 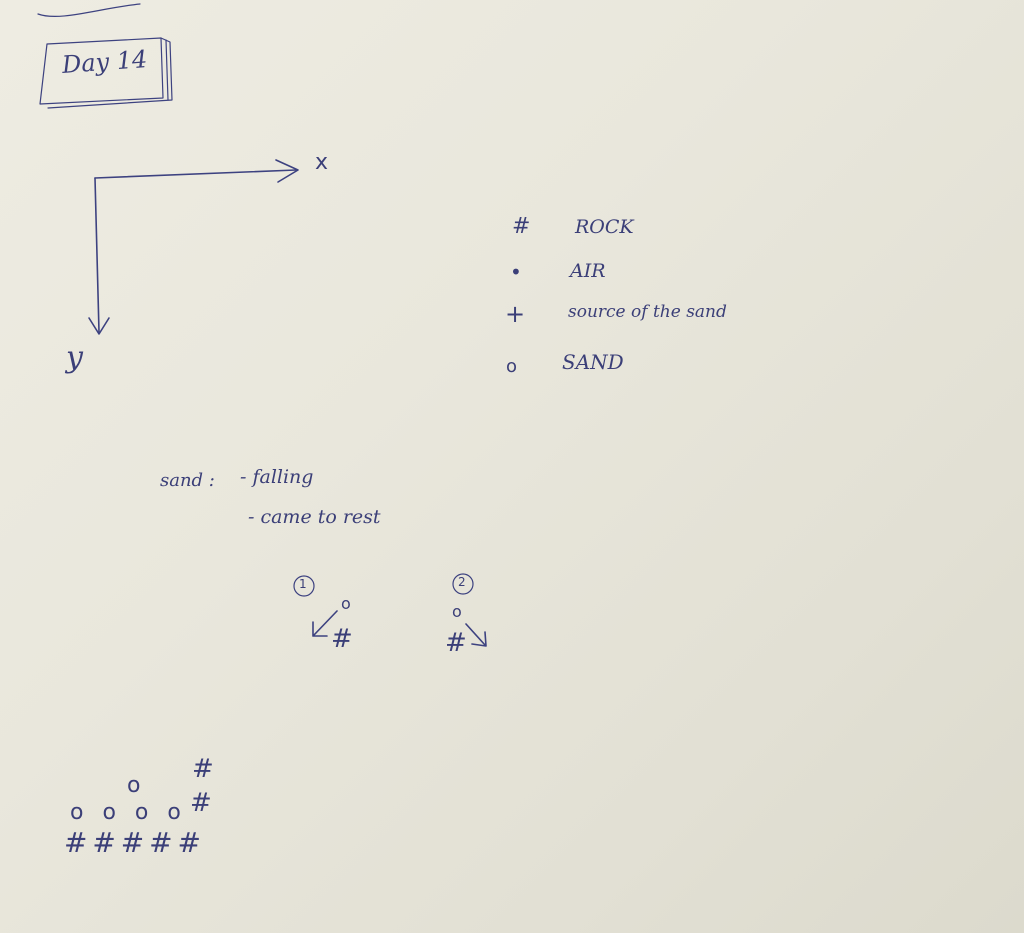 What do you see at coordinates (593, 362) in the screenshot?
I see `legend-label-sand: SAND` at bounding box center [593, 362].